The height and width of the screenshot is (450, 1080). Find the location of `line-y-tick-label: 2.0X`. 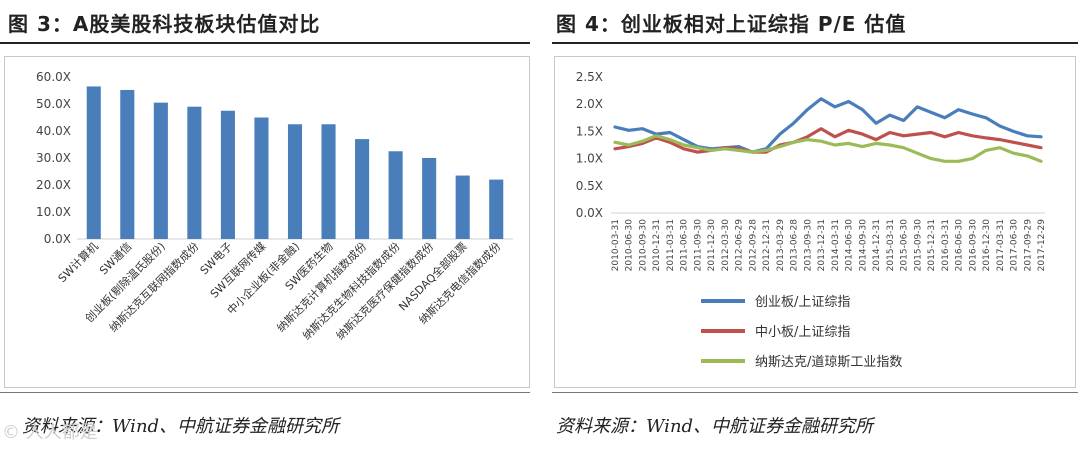

line-y-tick-label: 2.0X is located at coordinates (589, 104).